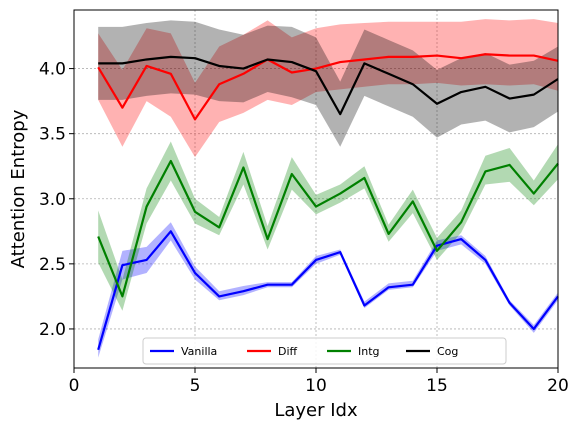 Image resolution: width=573 pixels, height=423 pixels. I want to click on legend-box, so click(324, 351).